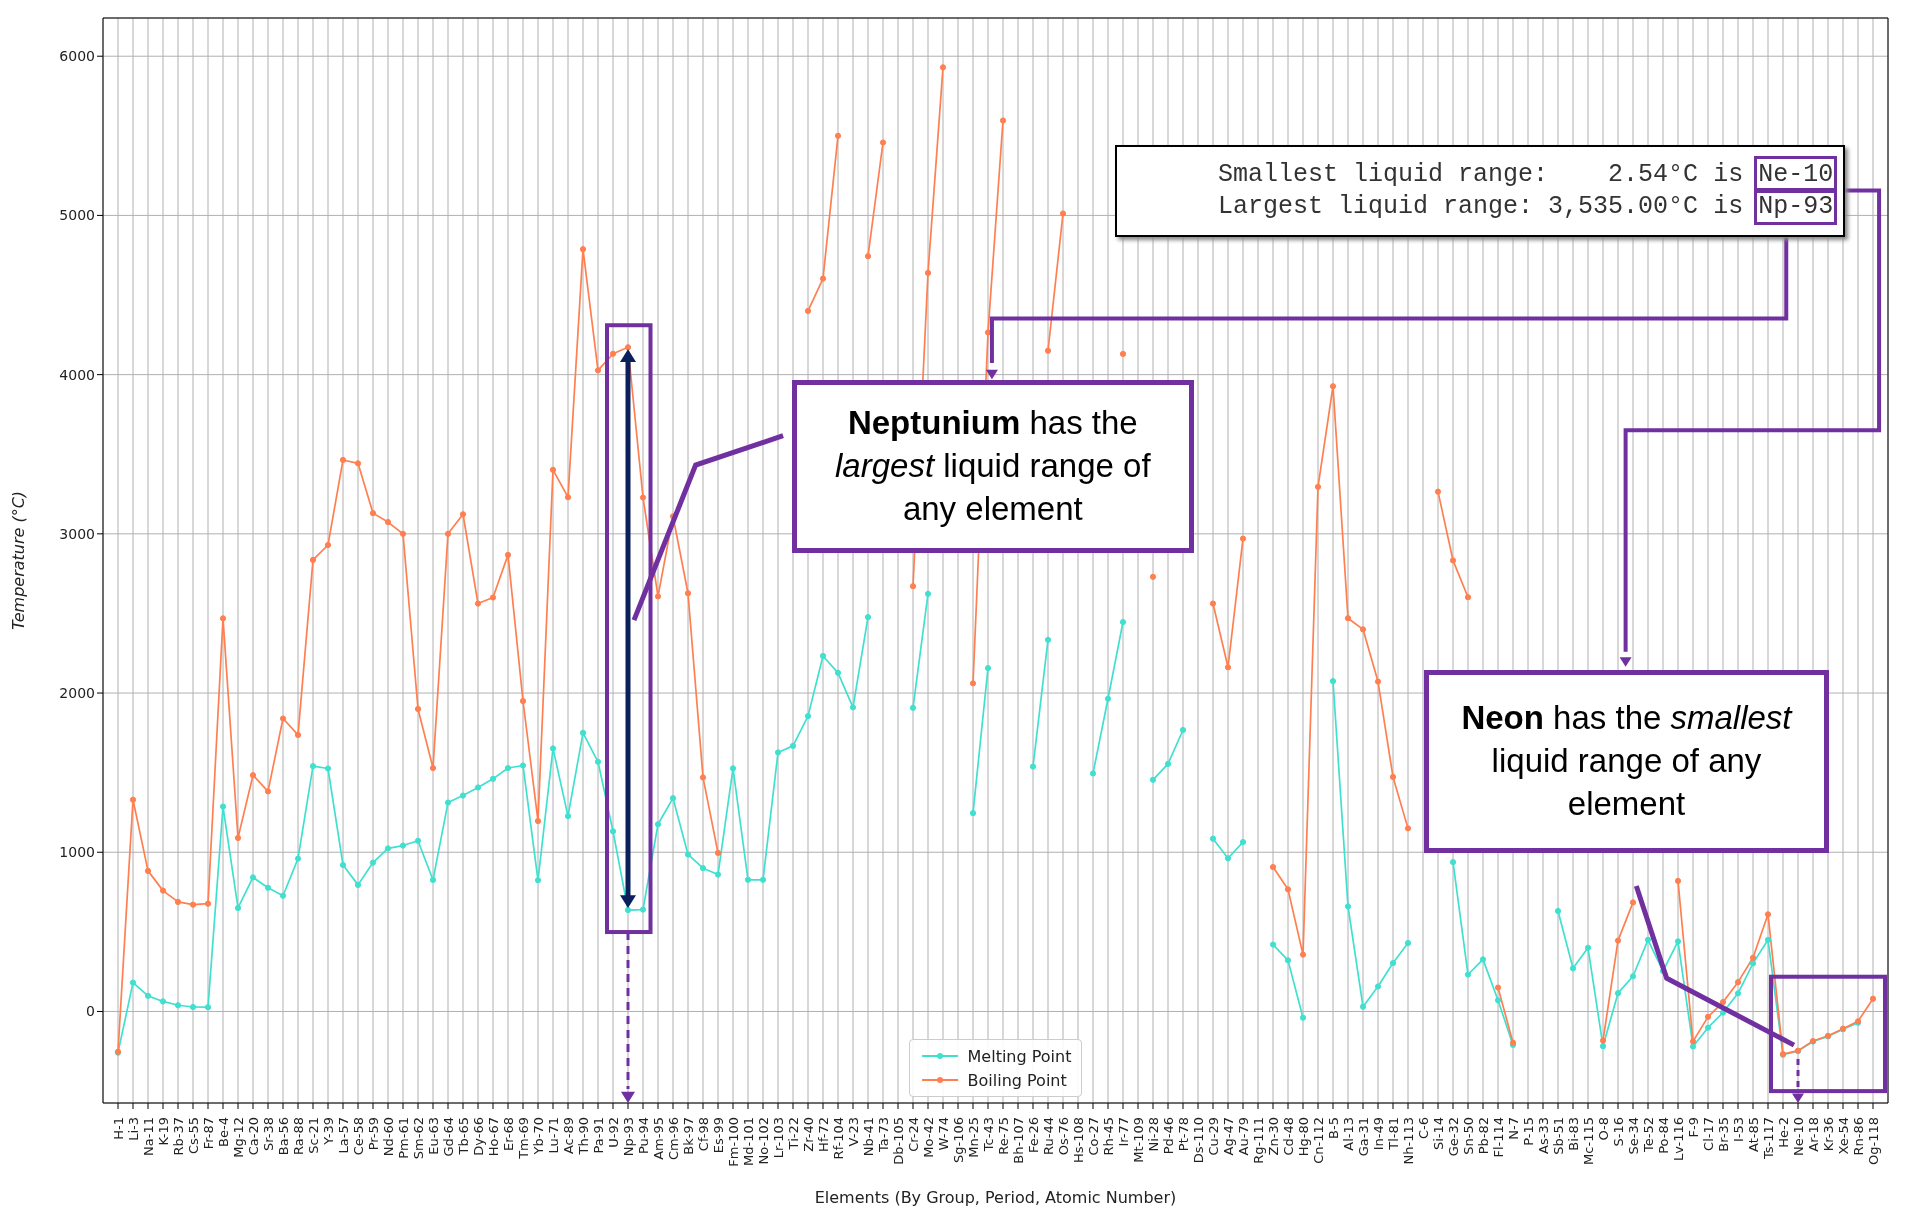 The image size is (1907, 1223). Describe the element at coordinates (763, 1141) in the screenshot. I see `x-tick-label: No-102` at that location.